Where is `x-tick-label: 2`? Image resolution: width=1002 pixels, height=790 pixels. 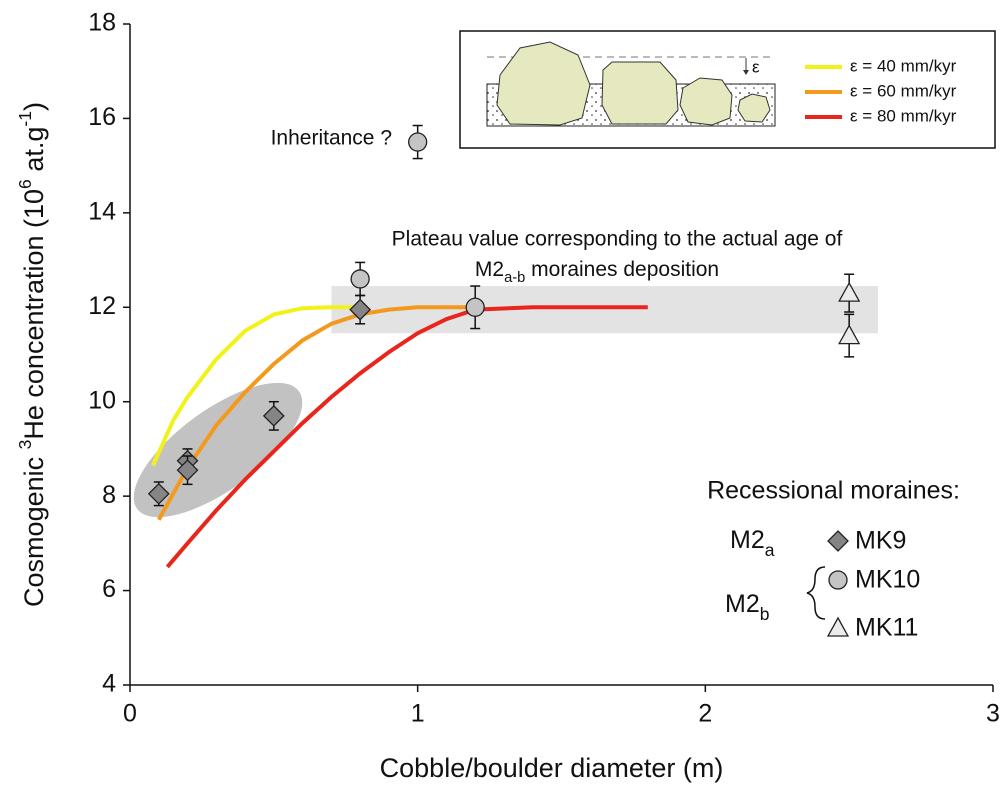 x-tick-label: 2 is located at coordinates (705, 714).